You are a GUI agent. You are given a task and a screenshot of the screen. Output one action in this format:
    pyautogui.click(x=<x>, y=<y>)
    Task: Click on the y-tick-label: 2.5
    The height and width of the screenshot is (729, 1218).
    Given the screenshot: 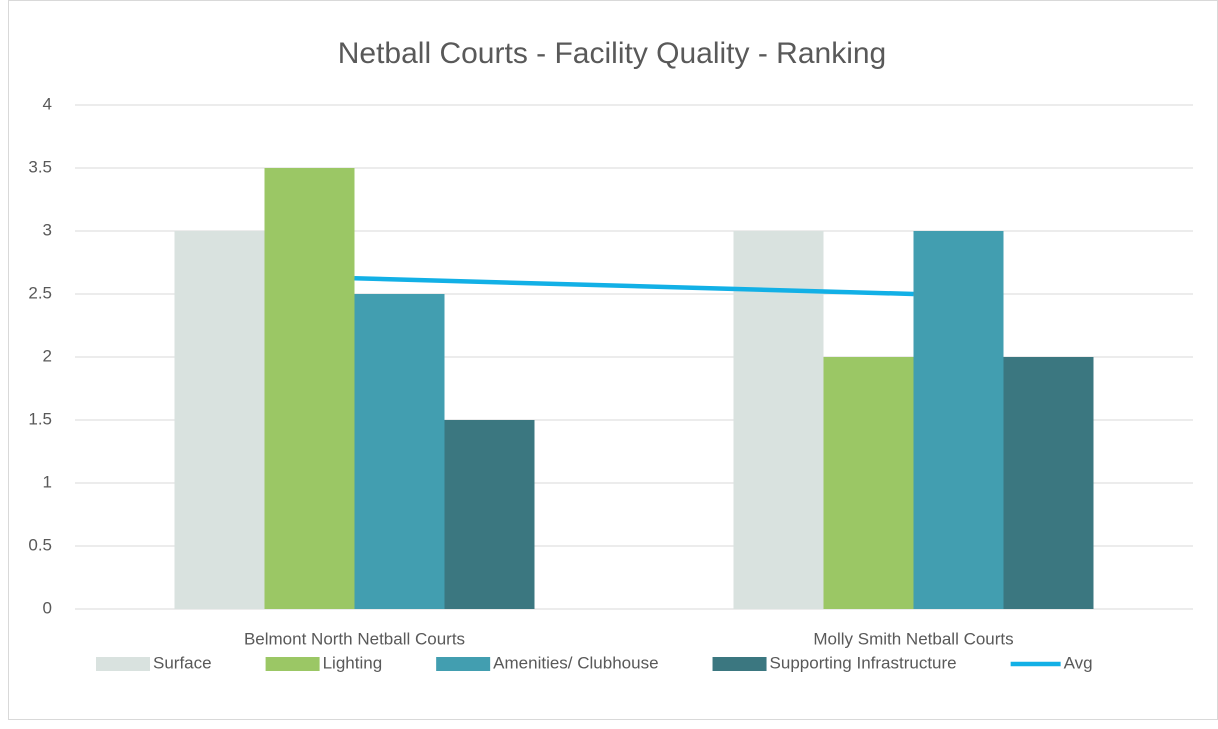 What is the action you would take?
    pyautogui.click(x=40, y=292)
    